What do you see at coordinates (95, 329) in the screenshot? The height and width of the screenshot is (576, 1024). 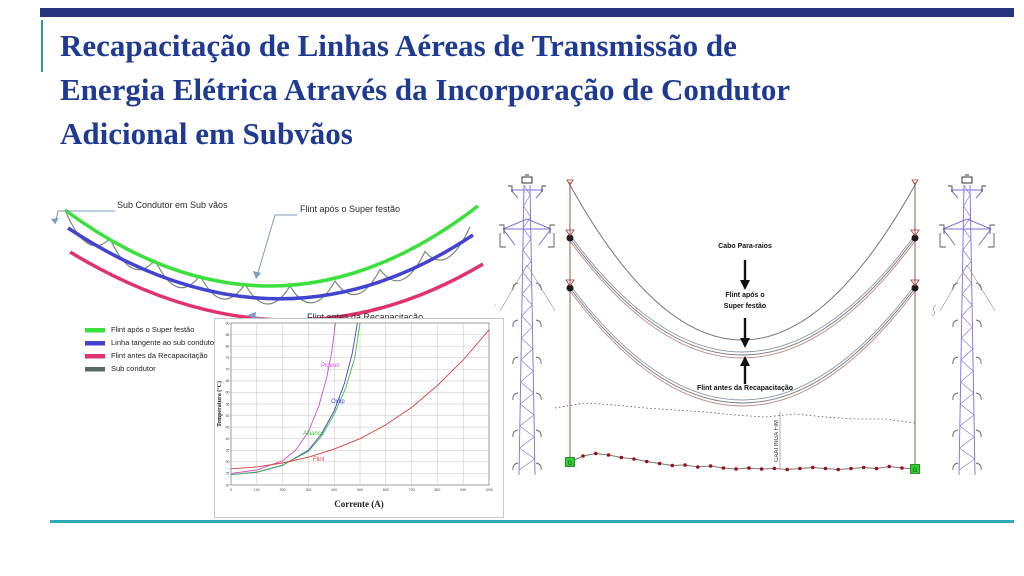 I see `legend-swatch-green` at bounding box center [95, 329].